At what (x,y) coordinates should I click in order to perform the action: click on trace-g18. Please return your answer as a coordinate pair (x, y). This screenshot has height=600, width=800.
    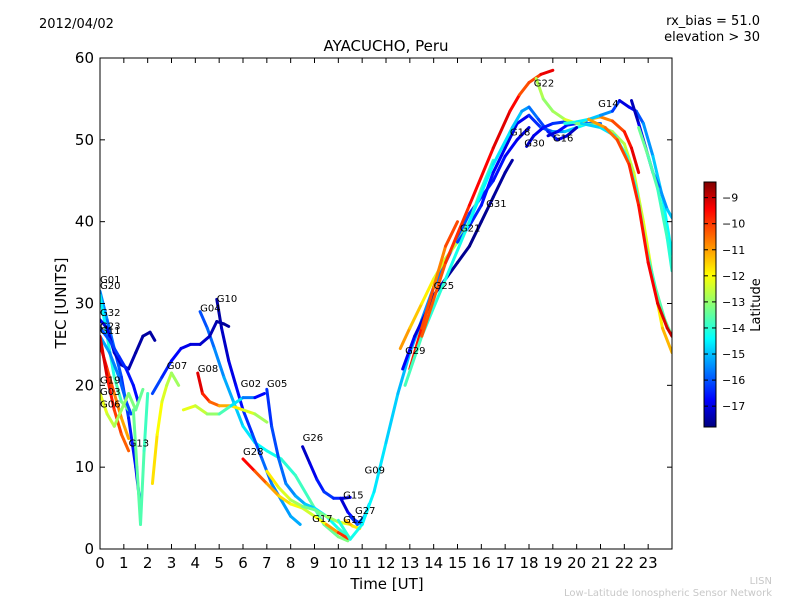
    Looking at the image, I should click on (491, 246).